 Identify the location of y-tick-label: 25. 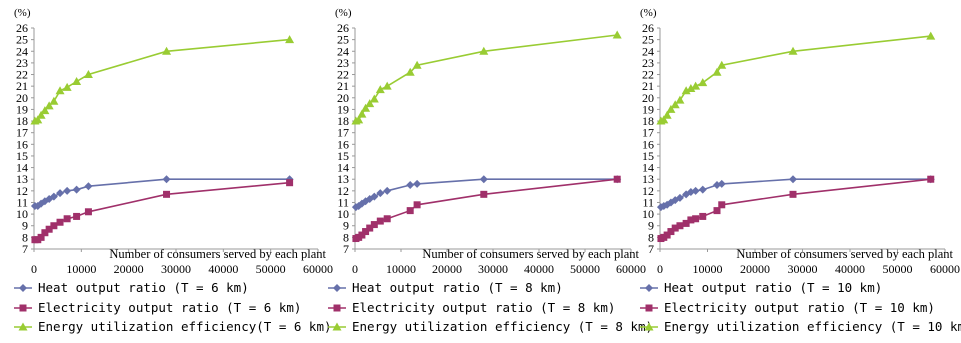
(343, 40).